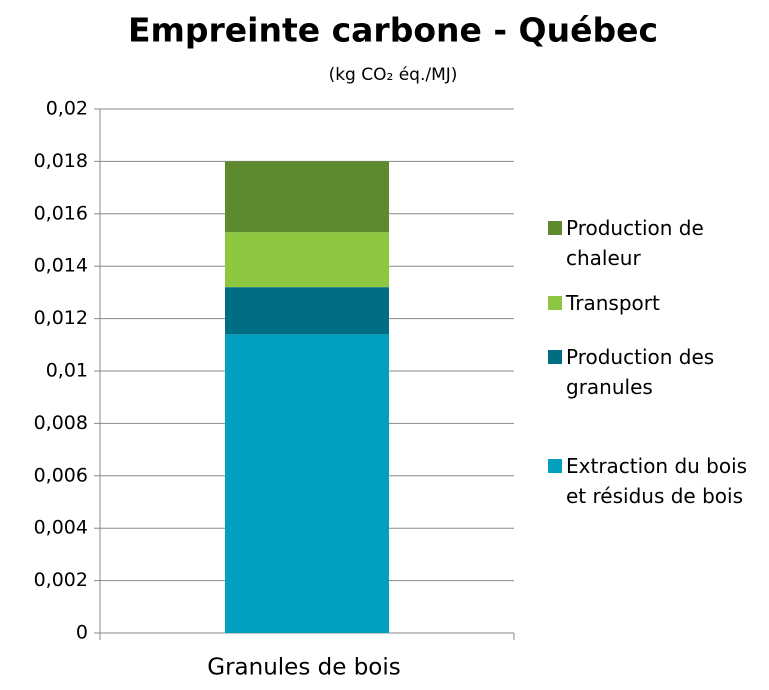 This screenshot has height=690, width=769. I want to click on y-tick-label: 0, so click(82, 633).